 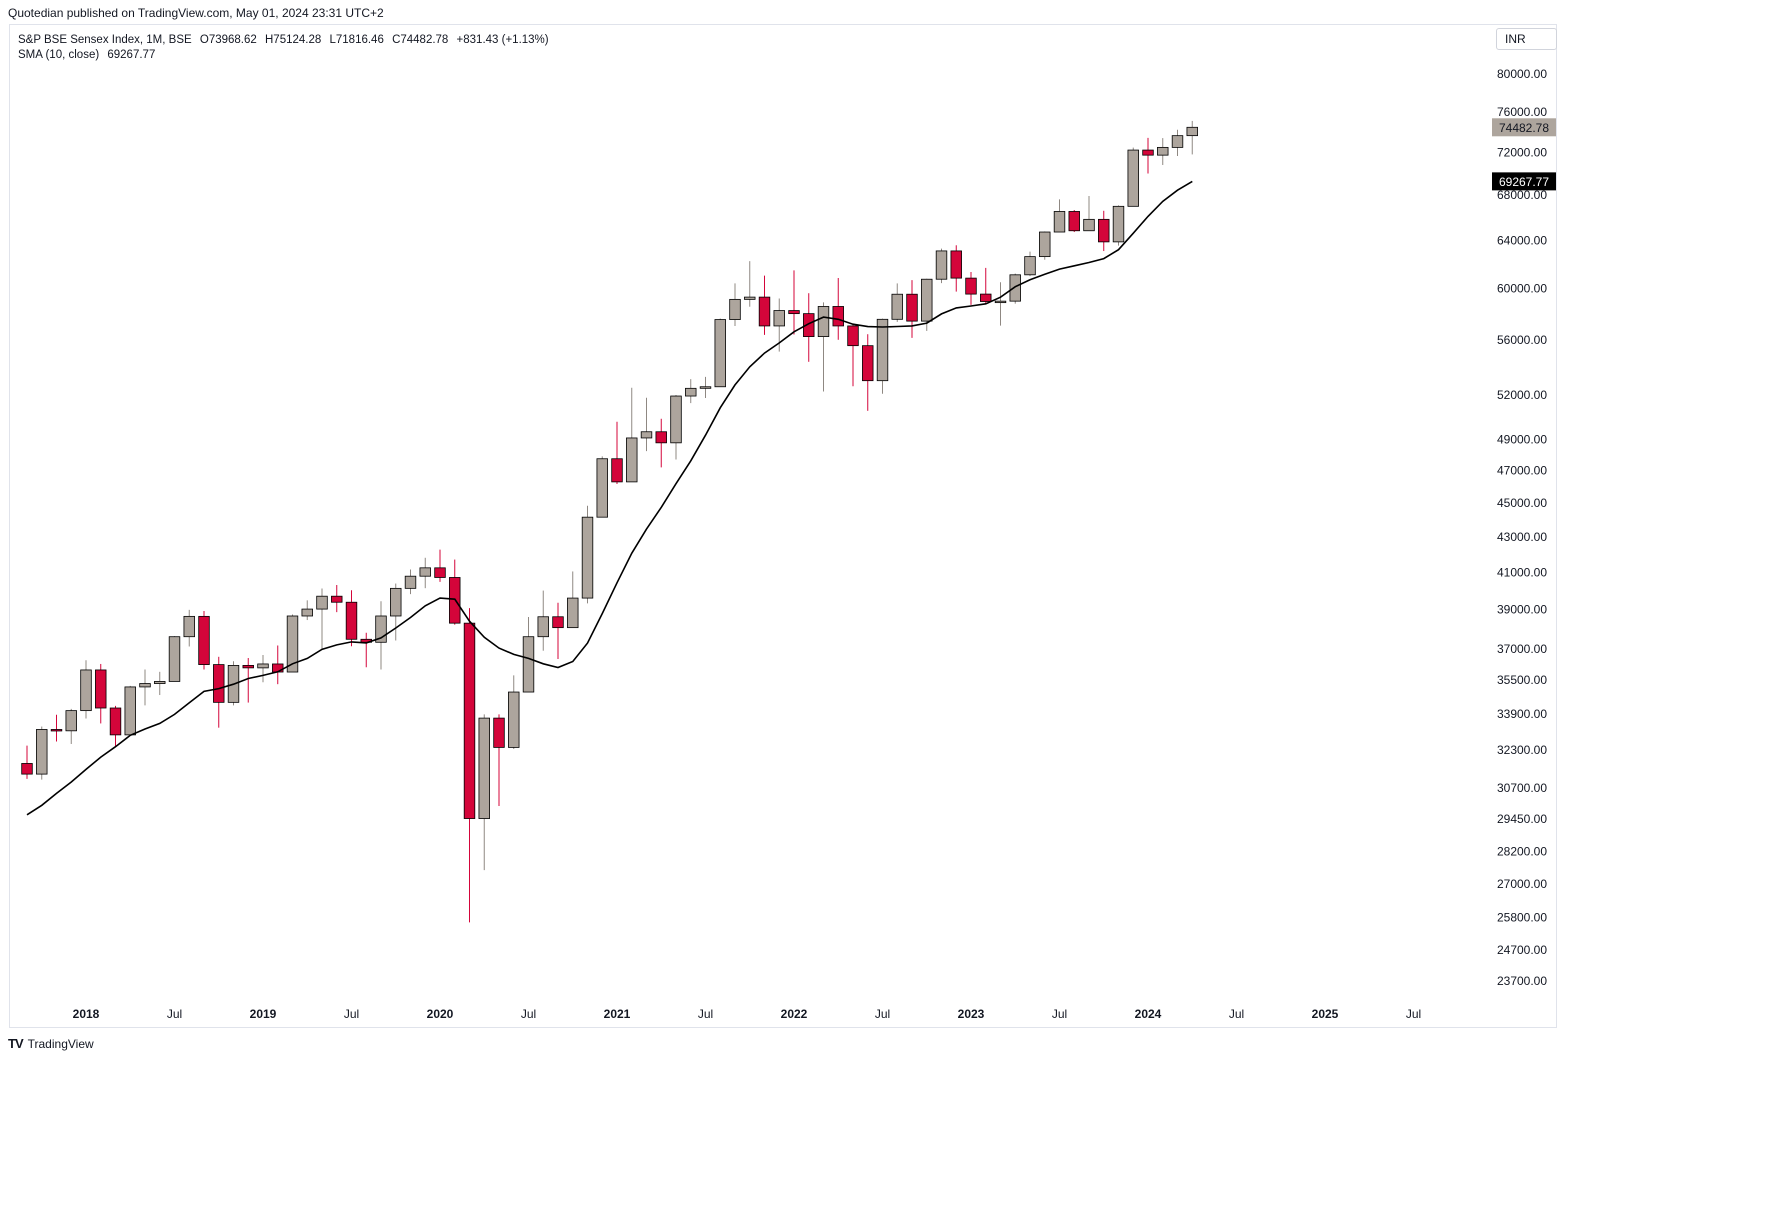 I want to click on tradingview-footer: TV TradingView, so click(x=51, y=1043).